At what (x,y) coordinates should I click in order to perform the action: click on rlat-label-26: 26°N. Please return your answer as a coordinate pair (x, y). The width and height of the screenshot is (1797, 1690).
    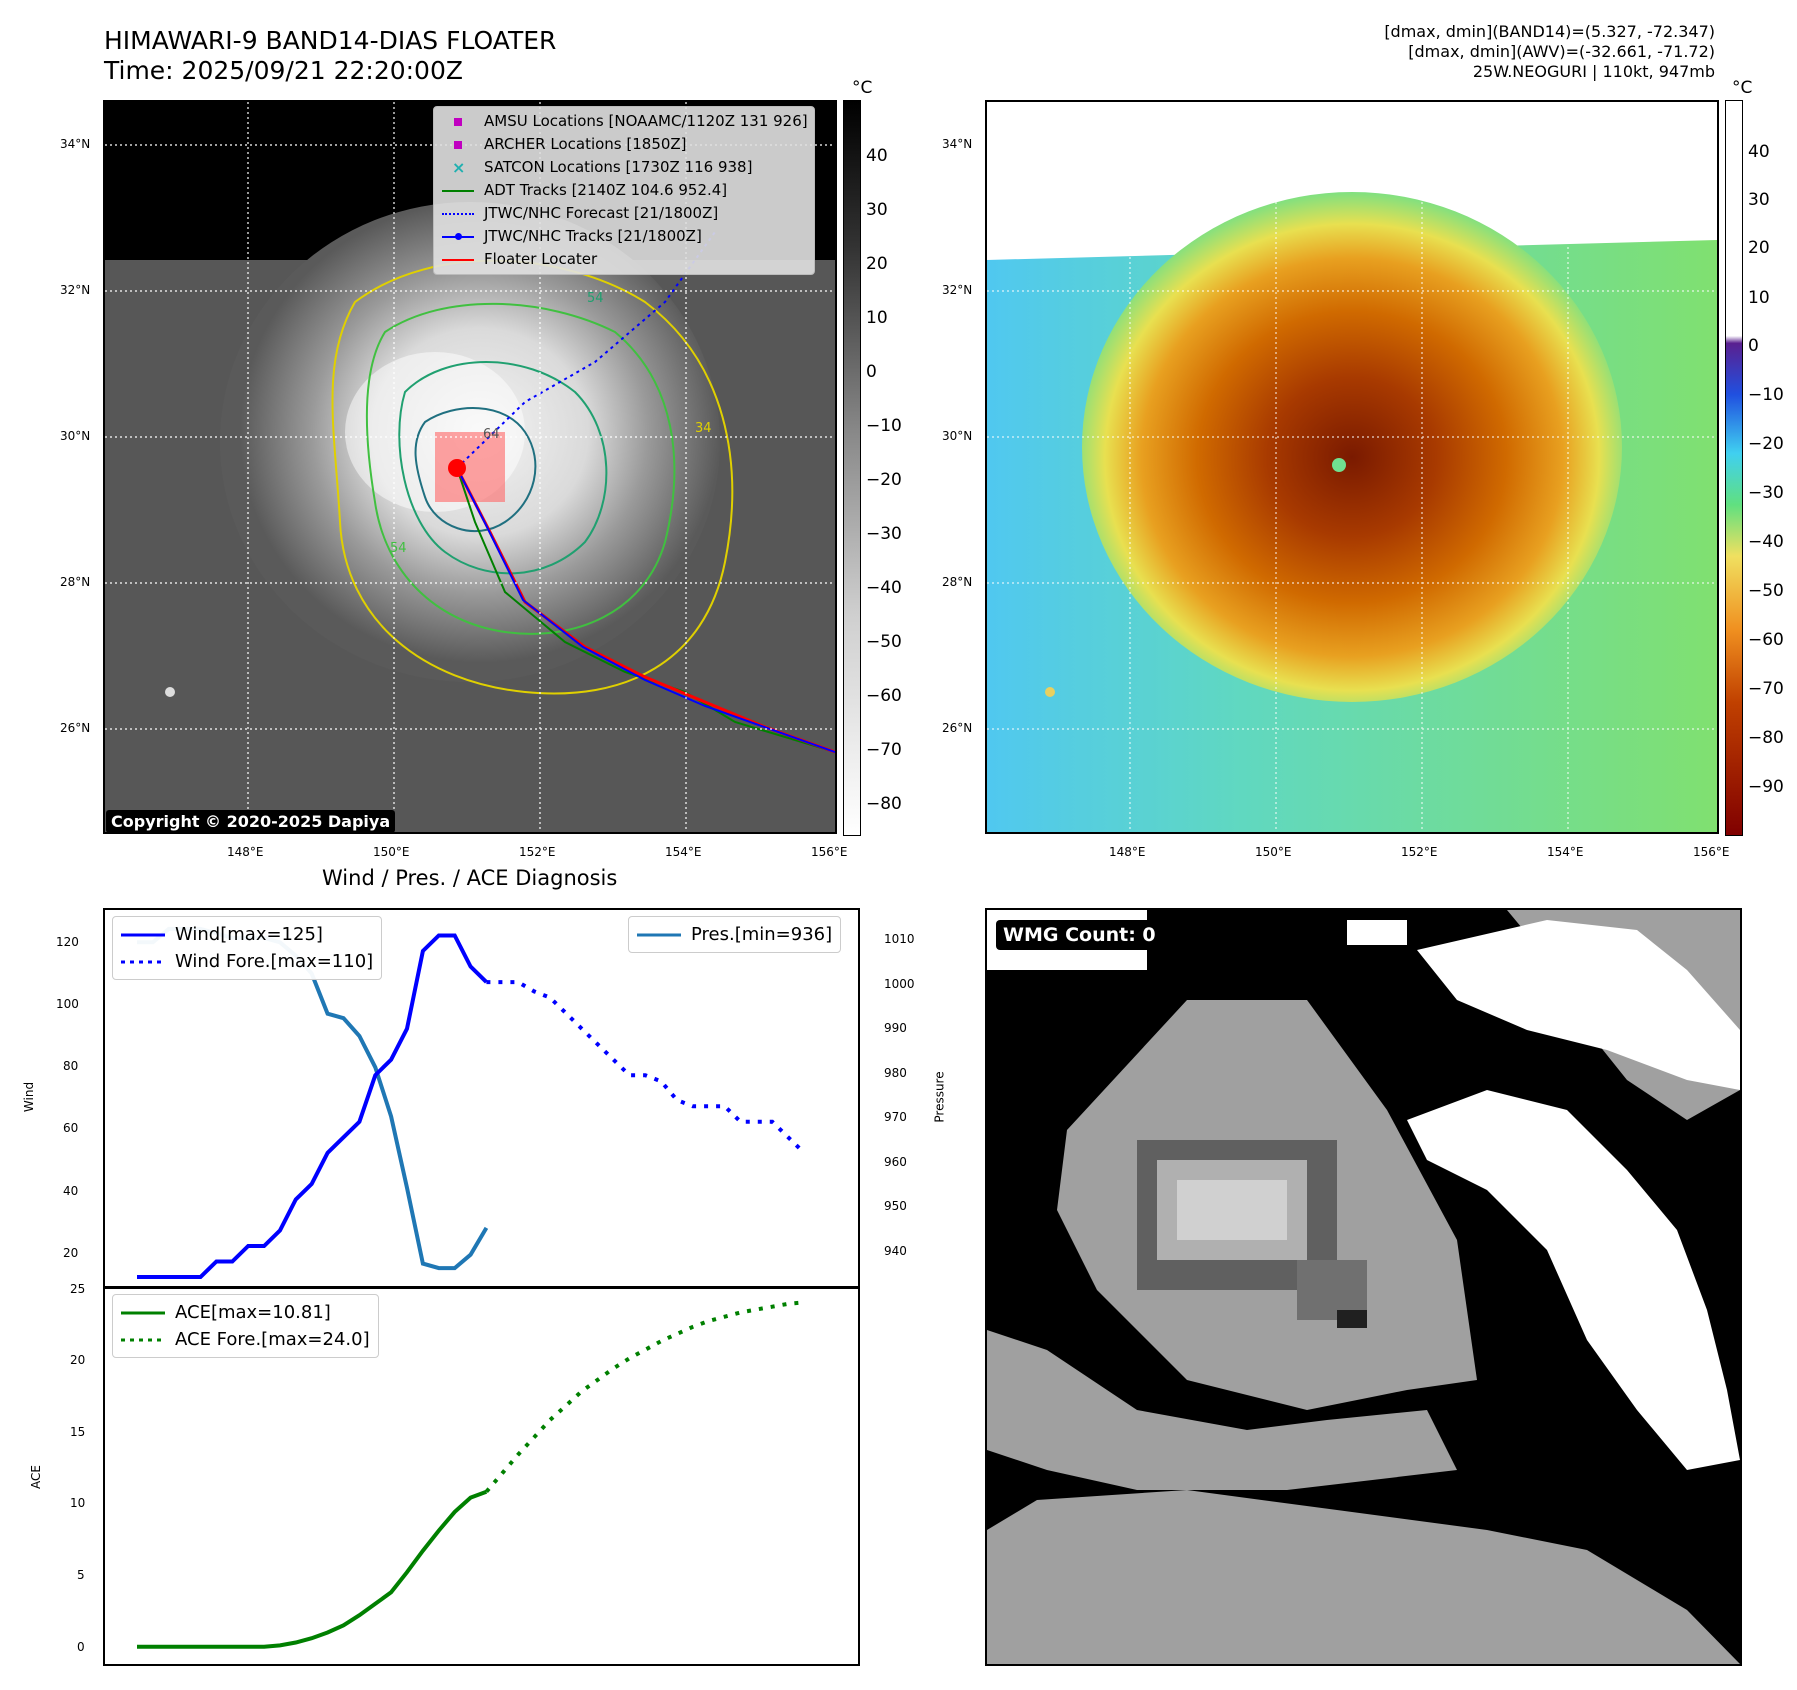
    Looking at the image, I should click on (957, 728).